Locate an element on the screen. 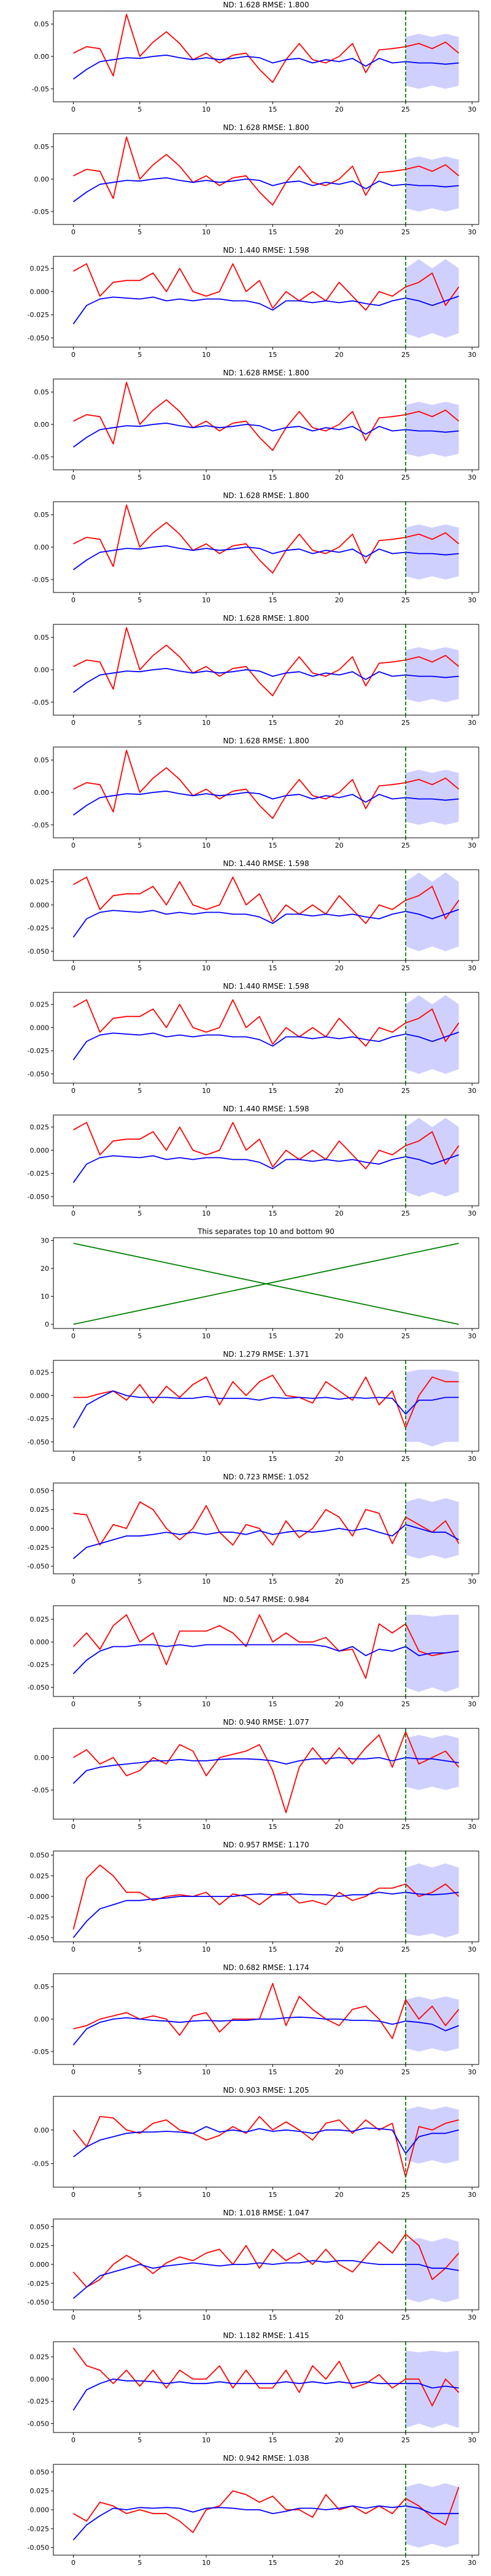 The width and height of the screenshot is (491, 2576). panel-title: ND: 1.018 RMSE: 1.047 is located at coordinates (266, 2213).